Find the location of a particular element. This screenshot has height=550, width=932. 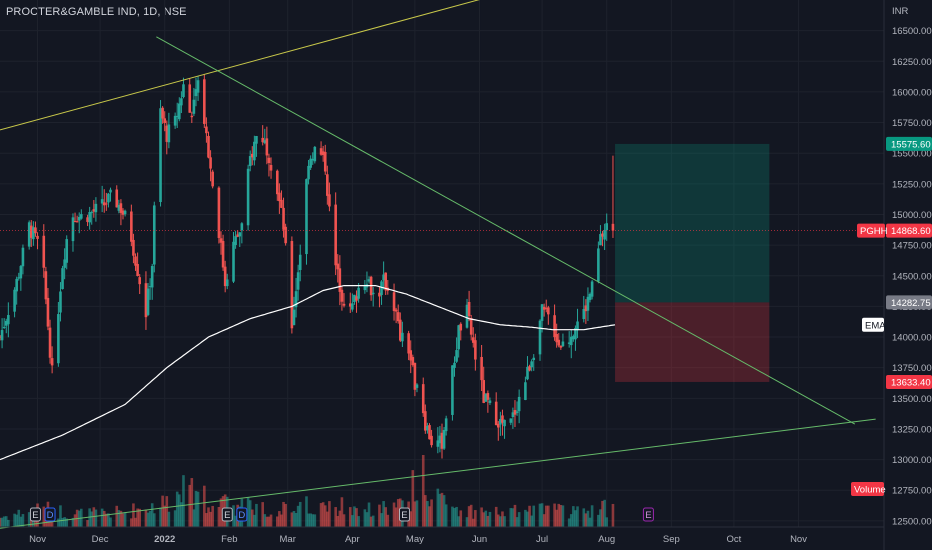

position-loss-zone is located at coordinates (692, 342).